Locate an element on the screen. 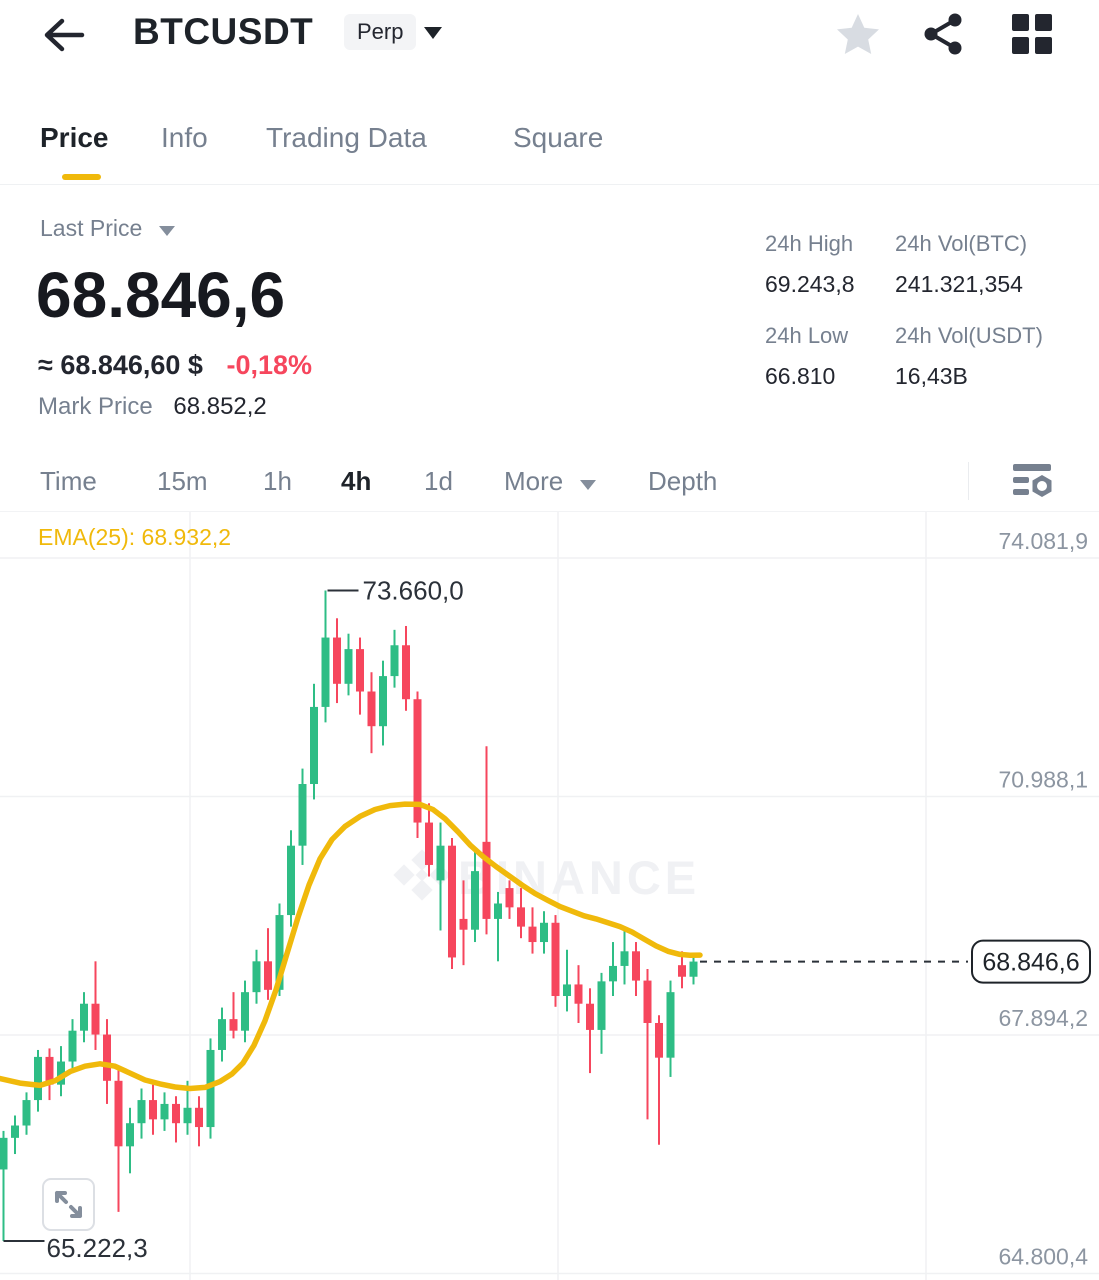 The width and height of the screenshot is (1099, 1280). interval-time: Time is located at coordinates (68, 481).